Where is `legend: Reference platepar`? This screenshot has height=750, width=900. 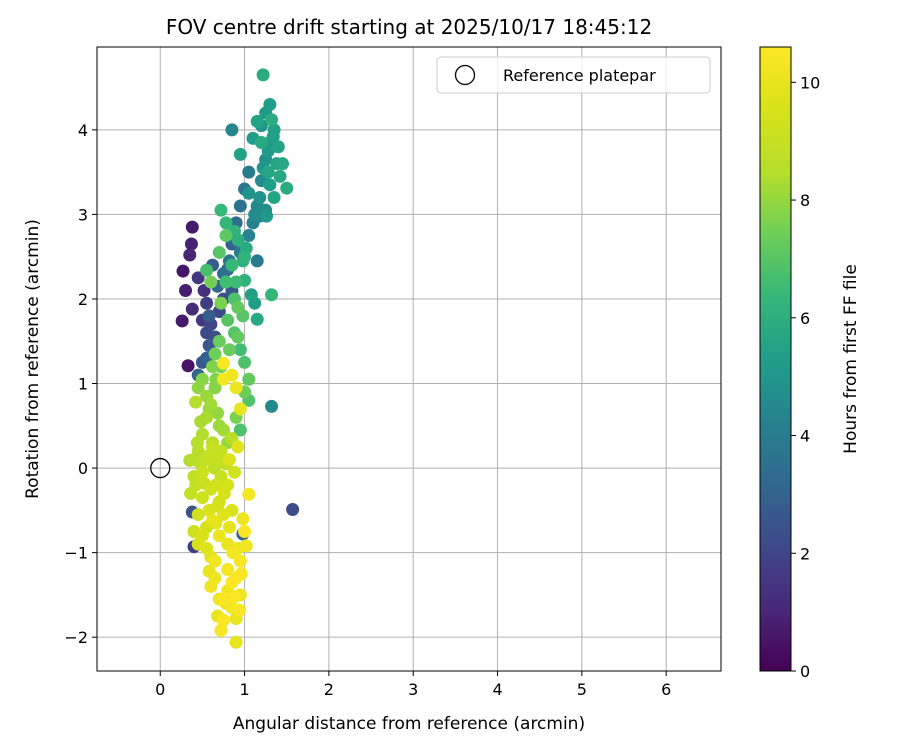 legend: Reference platepar is located at coordinates (573, 75).